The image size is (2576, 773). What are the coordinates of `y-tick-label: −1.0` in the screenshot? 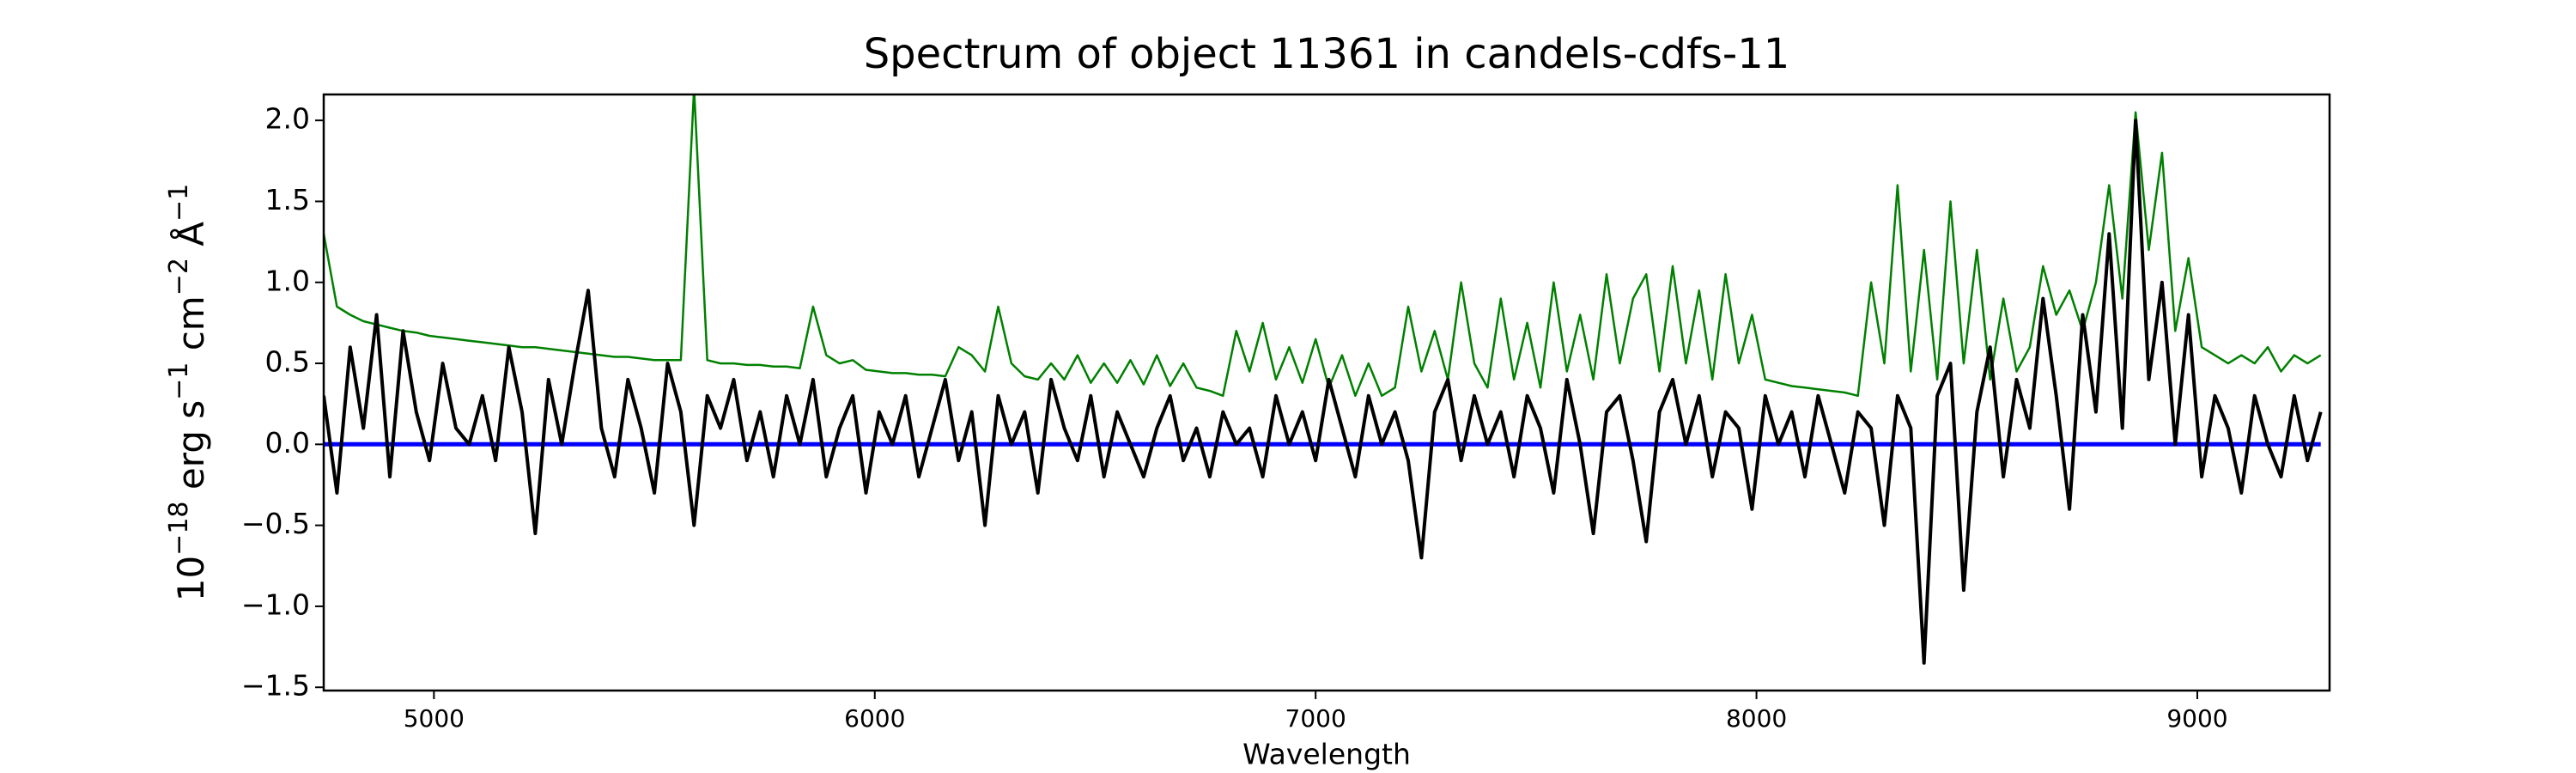 It's located at (275, 604).